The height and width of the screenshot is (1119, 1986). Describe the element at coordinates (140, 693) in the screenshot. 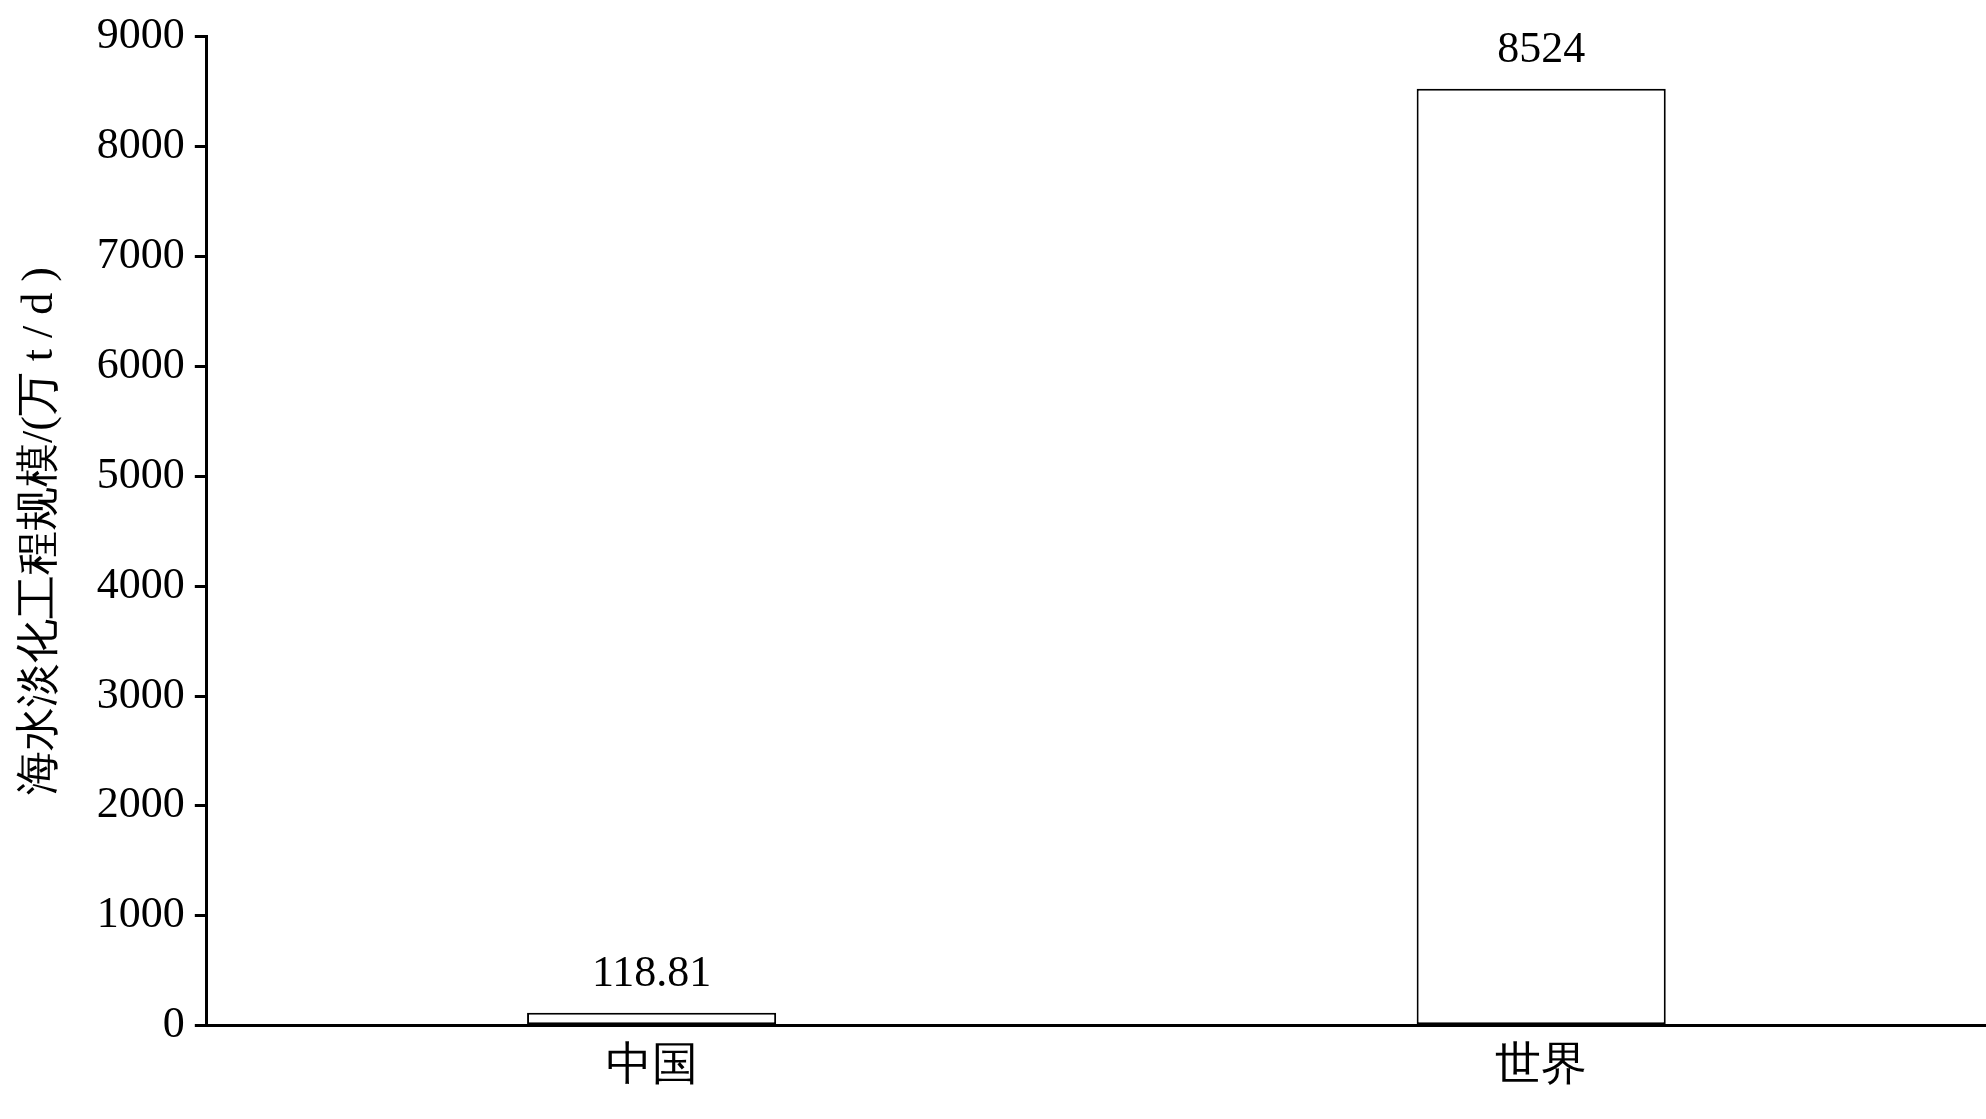

I see `y-tick-label: 3000` at that location.